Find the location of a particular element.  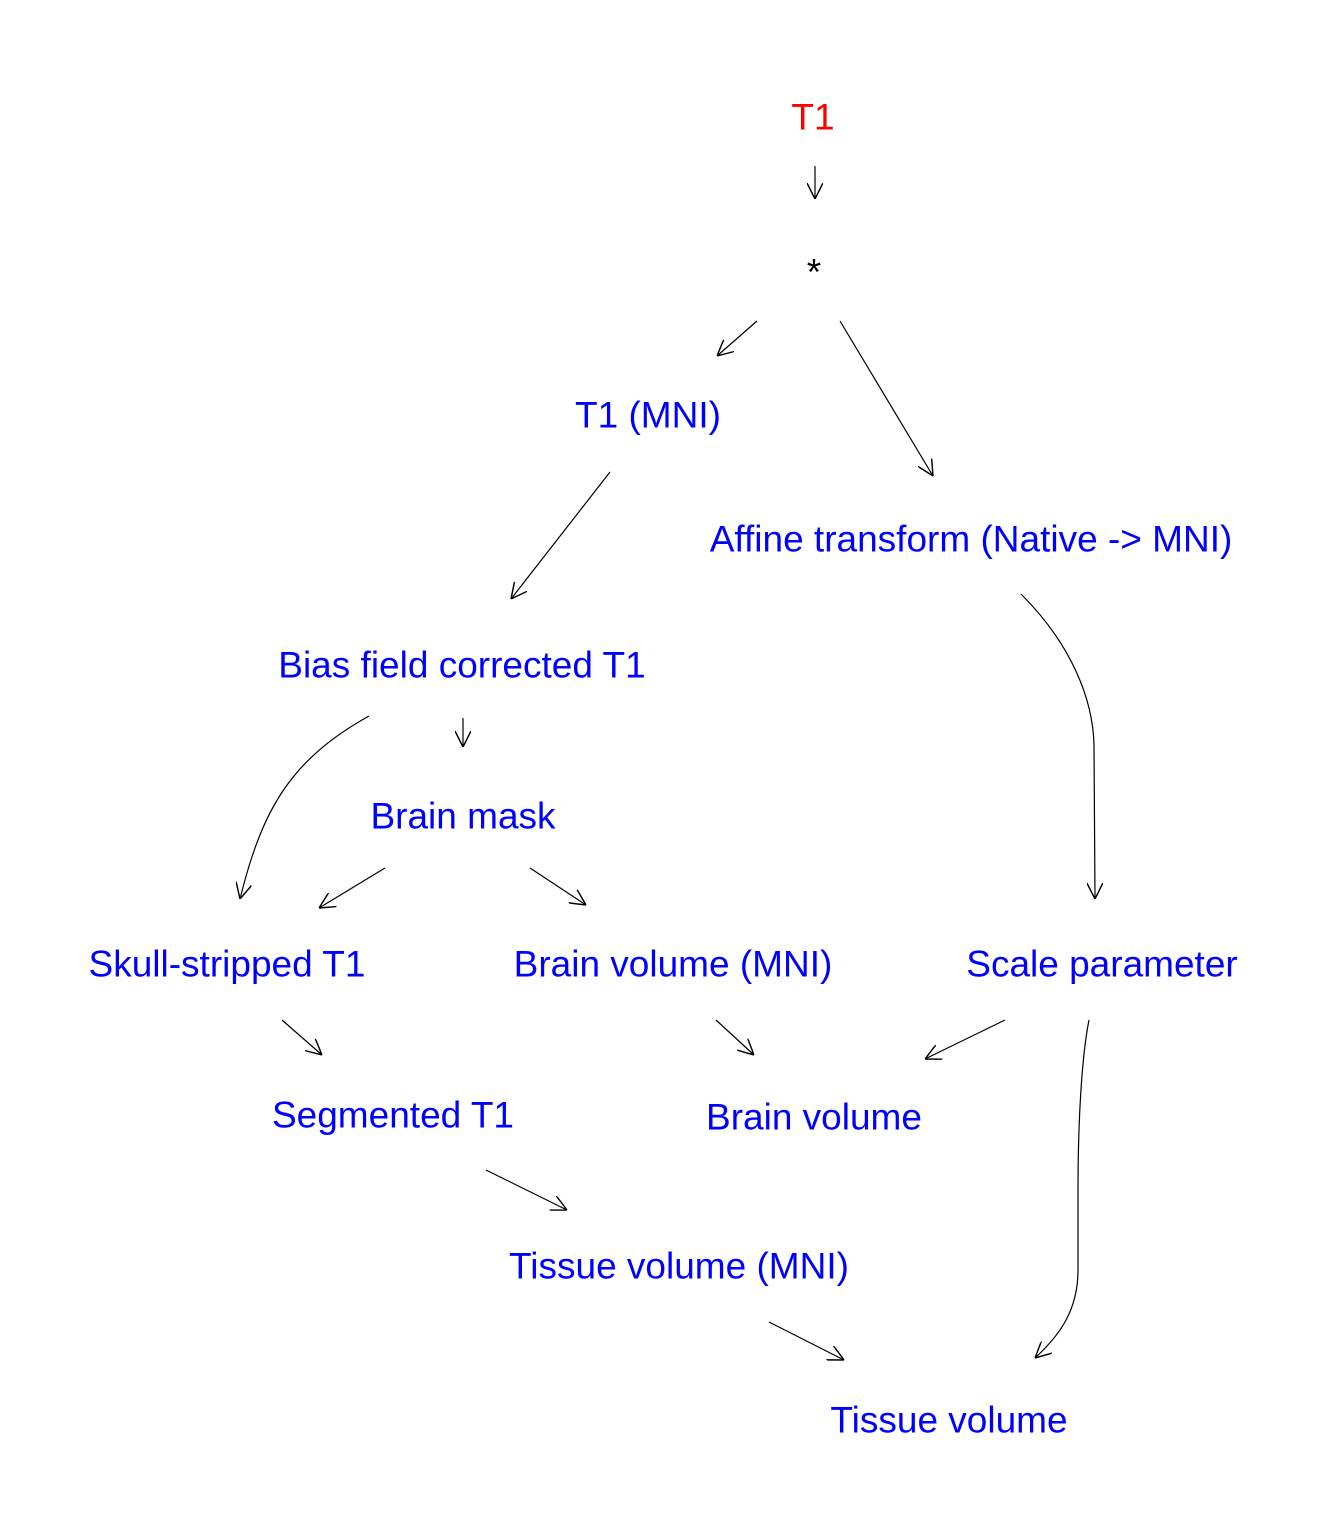

node-tissue-volume-mni: Tissue volume (MNI) is located at coordinates (679, 1266).